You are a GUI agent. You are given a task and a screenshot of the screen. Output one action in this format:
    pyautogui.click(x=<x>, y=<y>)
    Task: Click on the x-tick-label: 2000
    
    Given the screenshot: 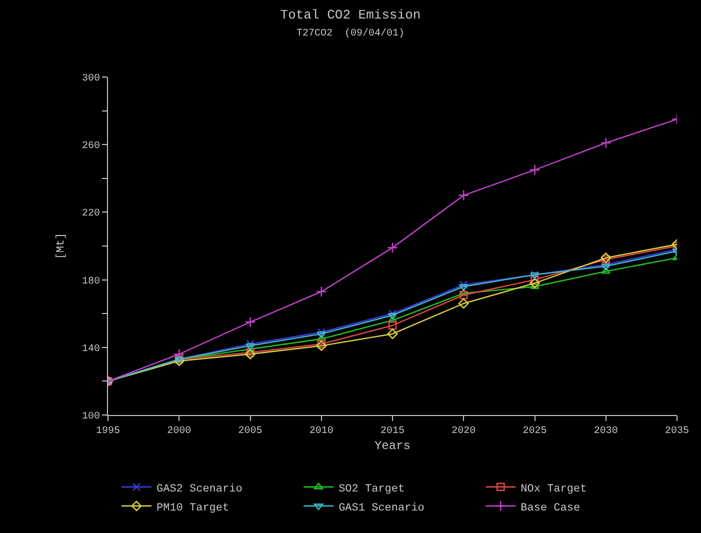 What is the action you would take?
    pyautogui.click(x=179, y=431)
    